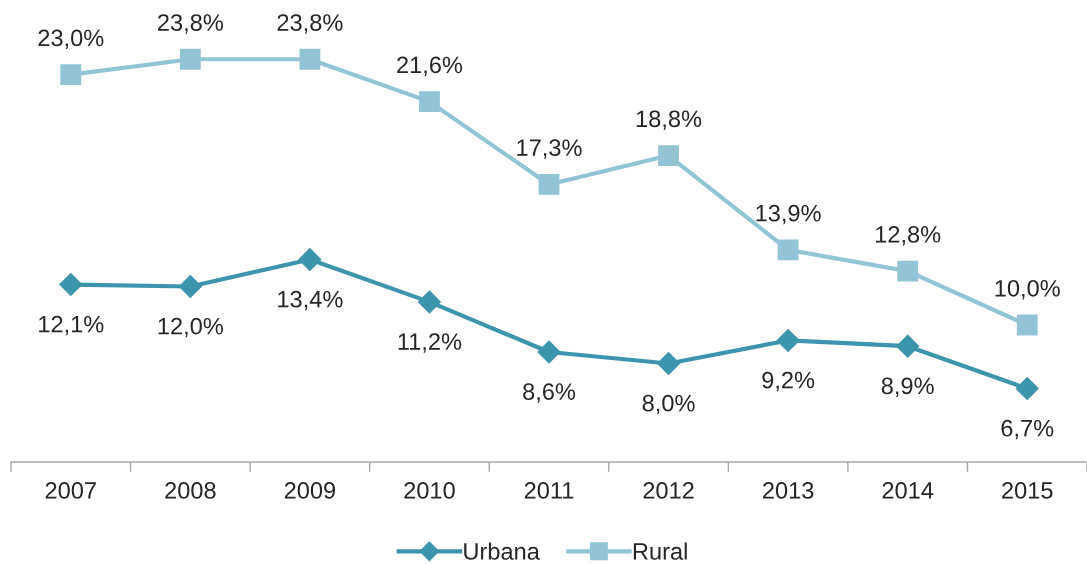  I want to click on x-tick-label: 2007, so click(70, 490).